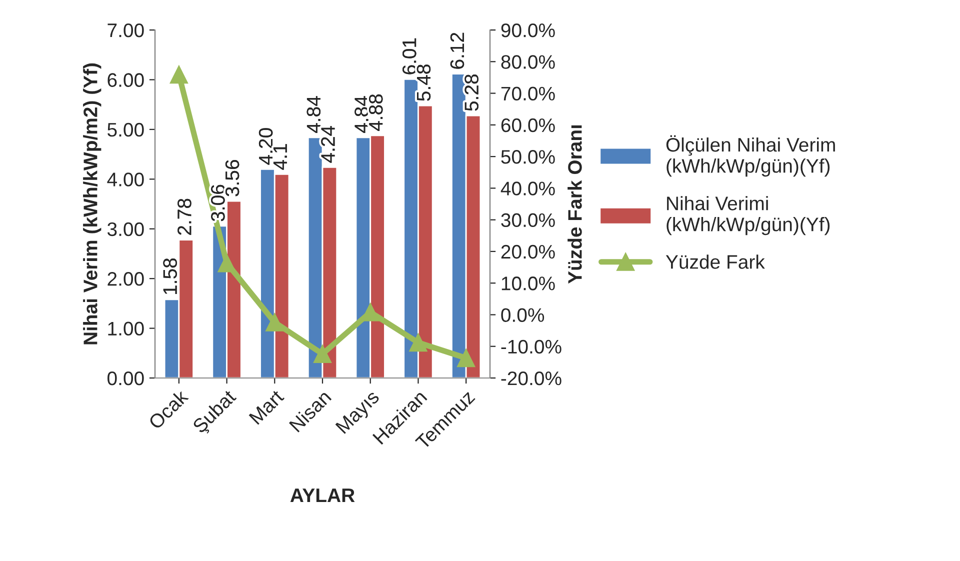 The height and width of the screenshot is (561, 960). Describe the element at coordinates (531, 378) in the screenshot. I see `y2-tick-label: -20.0%` at that location.